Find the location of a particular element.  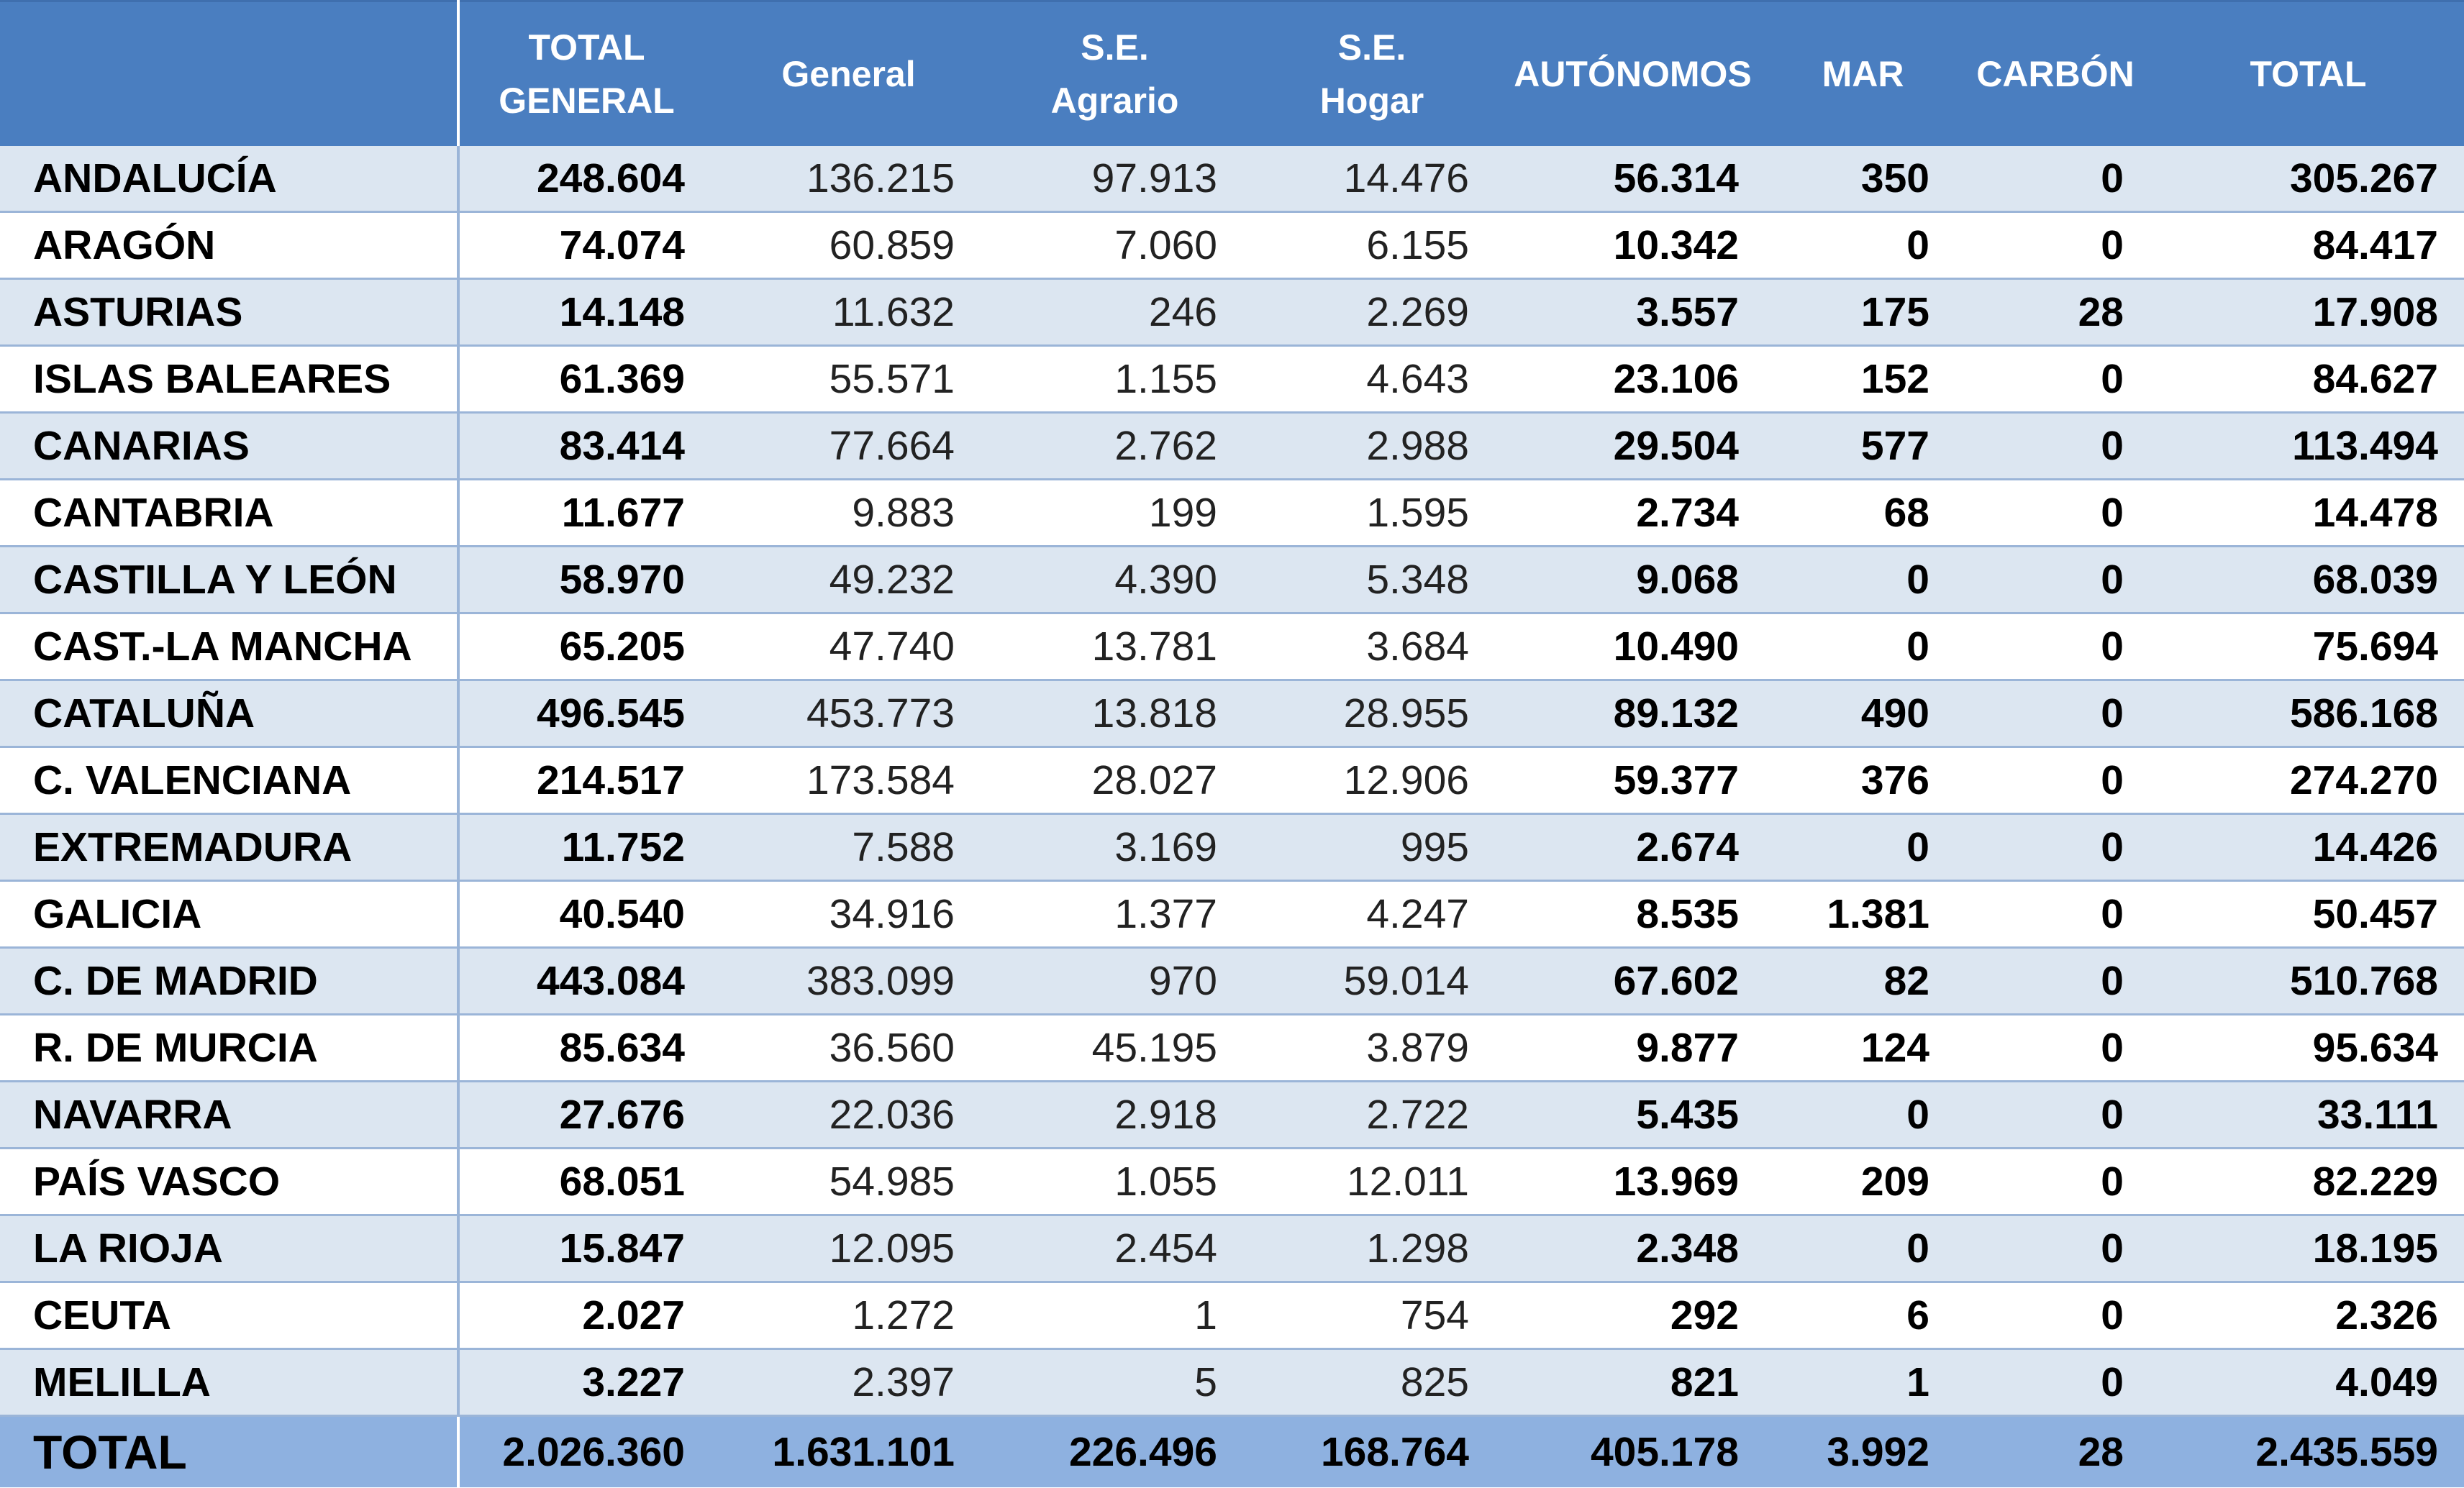

table-cell: 13.969 is located at coordinates (1633, 1182).